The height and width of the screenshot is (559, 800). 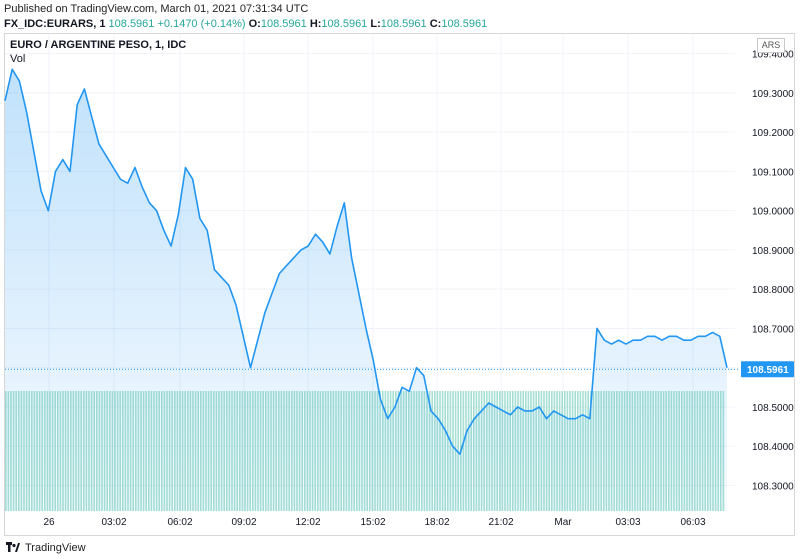 I want to click on last-price-badge, so click(x=767, y=369).